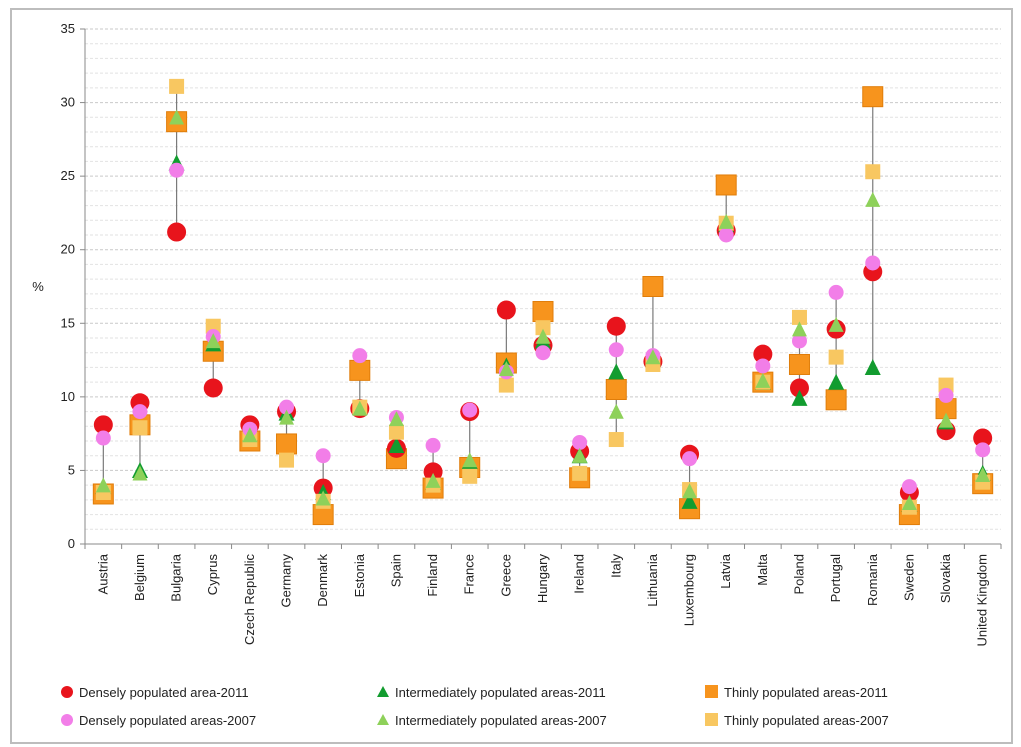 Image resolution: width=1021 pixels, height=747 pixels. What do you see at coordinates (432, 575) in the screenshot?
I see `category-label: Finland` at bounding box center [432, 575].